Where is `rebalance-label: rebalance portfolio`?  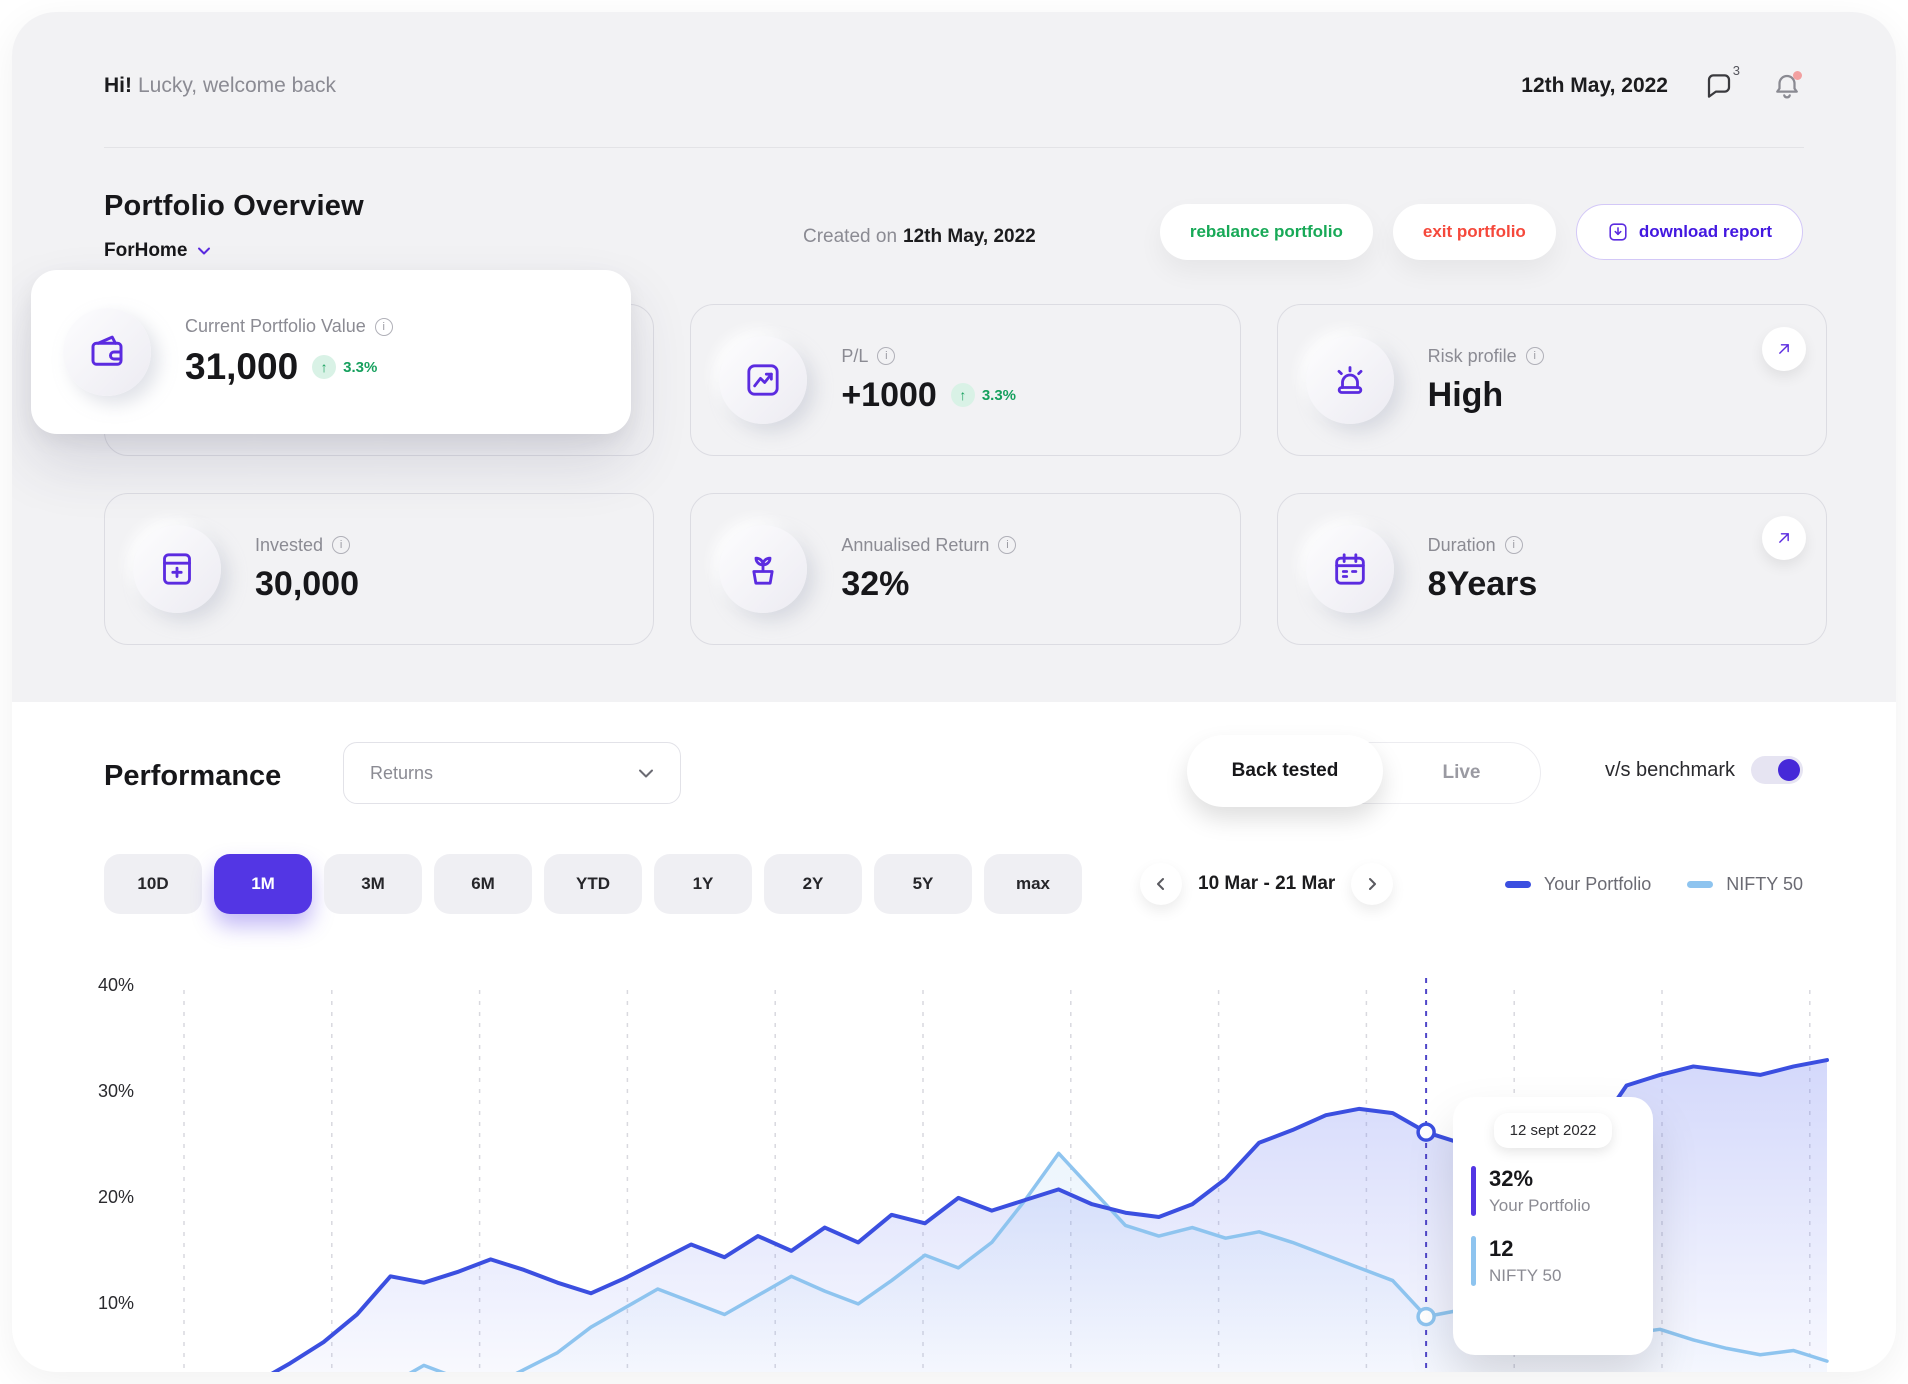
rebalance-label: rebalance portfolio is located at coordinates (1266, 231).